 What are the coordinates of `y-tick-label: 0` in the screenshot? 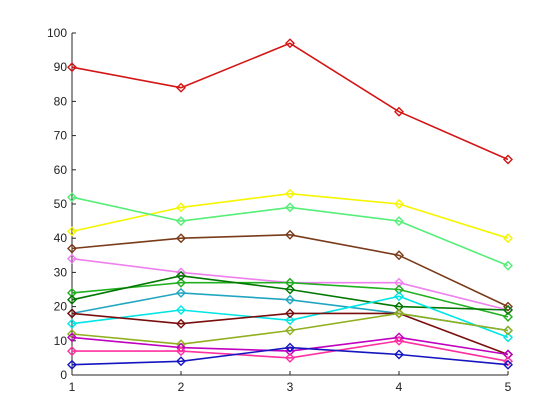 It's located at (63, 375).